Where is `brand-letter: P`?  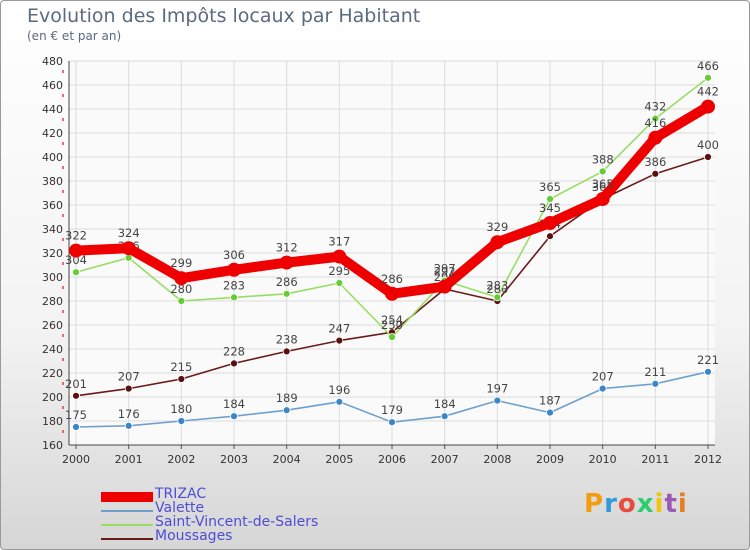 brand-letter: P is located at coordinates (594, 504).